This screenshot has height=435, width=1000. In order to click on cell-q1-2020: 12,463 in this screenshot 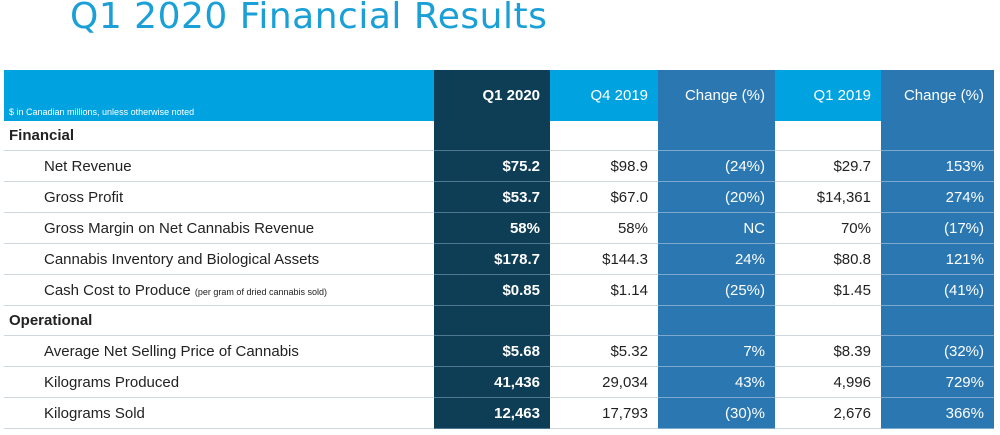, I will do `click(492, 413)`.